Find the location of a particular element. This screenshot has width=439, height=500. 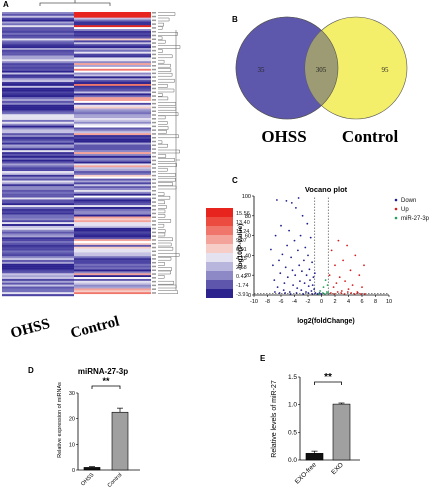

volcano-x-tick-label: 6 is located at coordinates (361, 302).